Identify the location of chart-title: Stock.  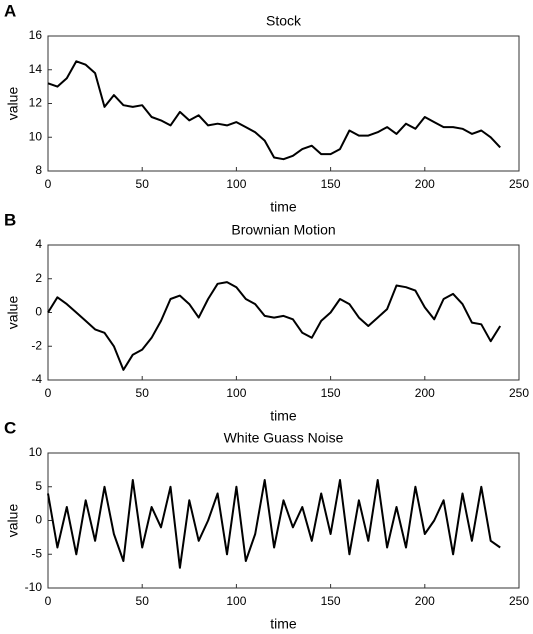
(284, 21).